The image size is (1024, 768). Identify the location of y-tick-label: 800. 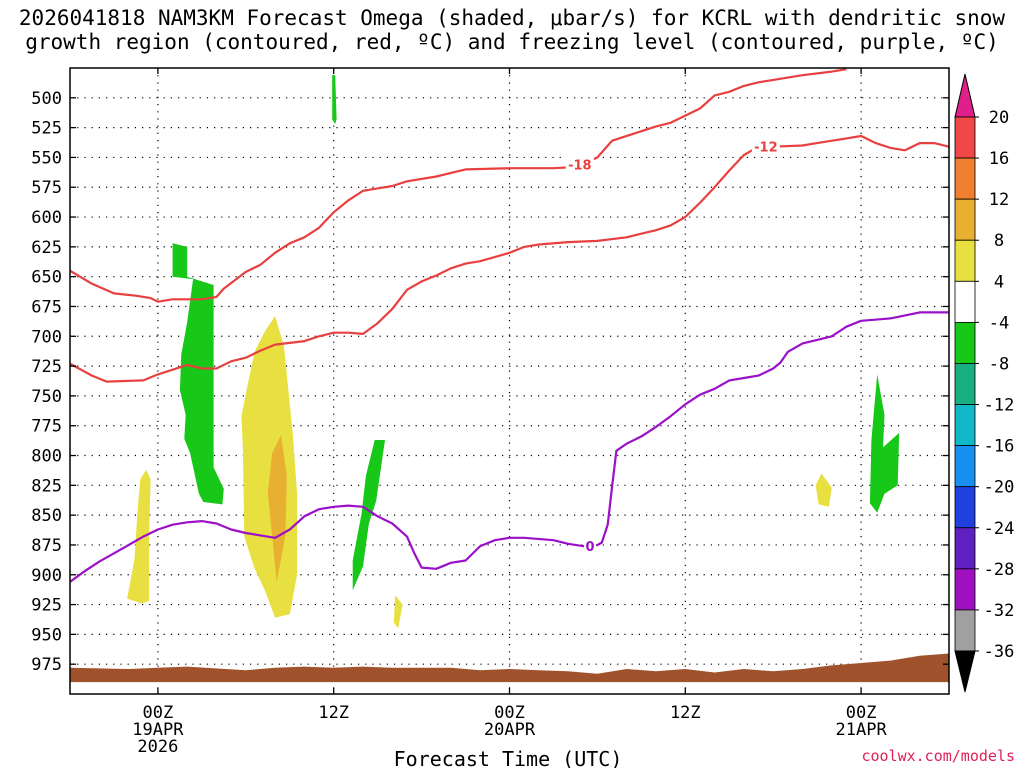
(46, 457).